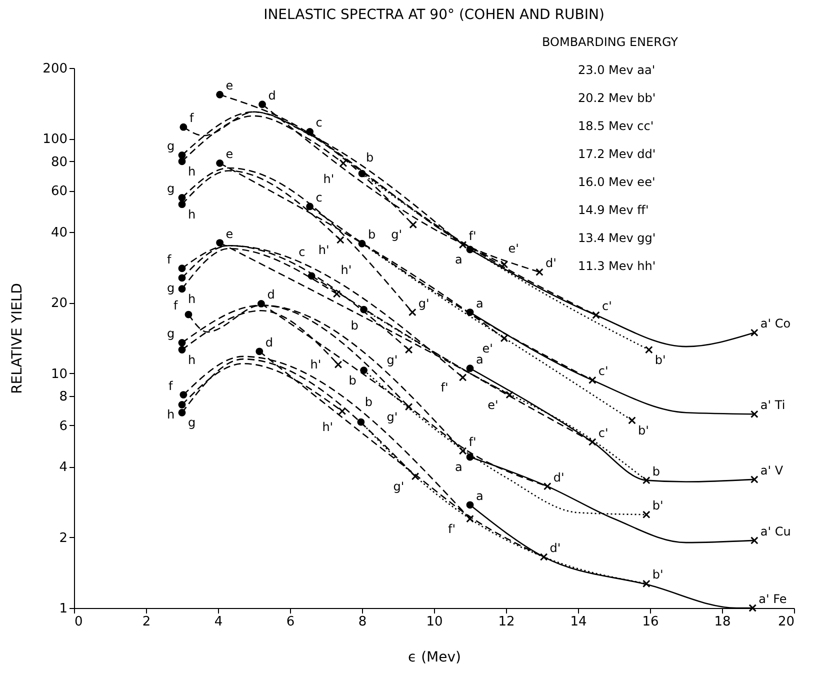  Describe the element at coordinates (63, 609) in the screenshot. I see `y-tick-label: 1` at that location.